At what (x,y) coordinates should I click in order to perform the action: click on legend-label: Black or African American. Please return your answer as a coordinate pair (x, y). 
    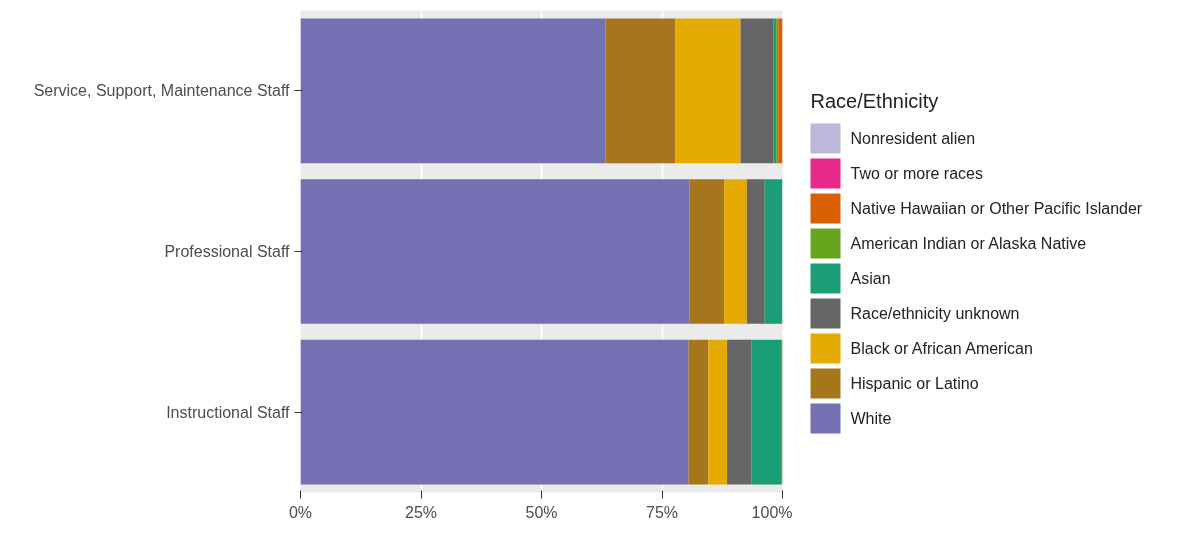
    Looking at the image, I should click on (941, 348).